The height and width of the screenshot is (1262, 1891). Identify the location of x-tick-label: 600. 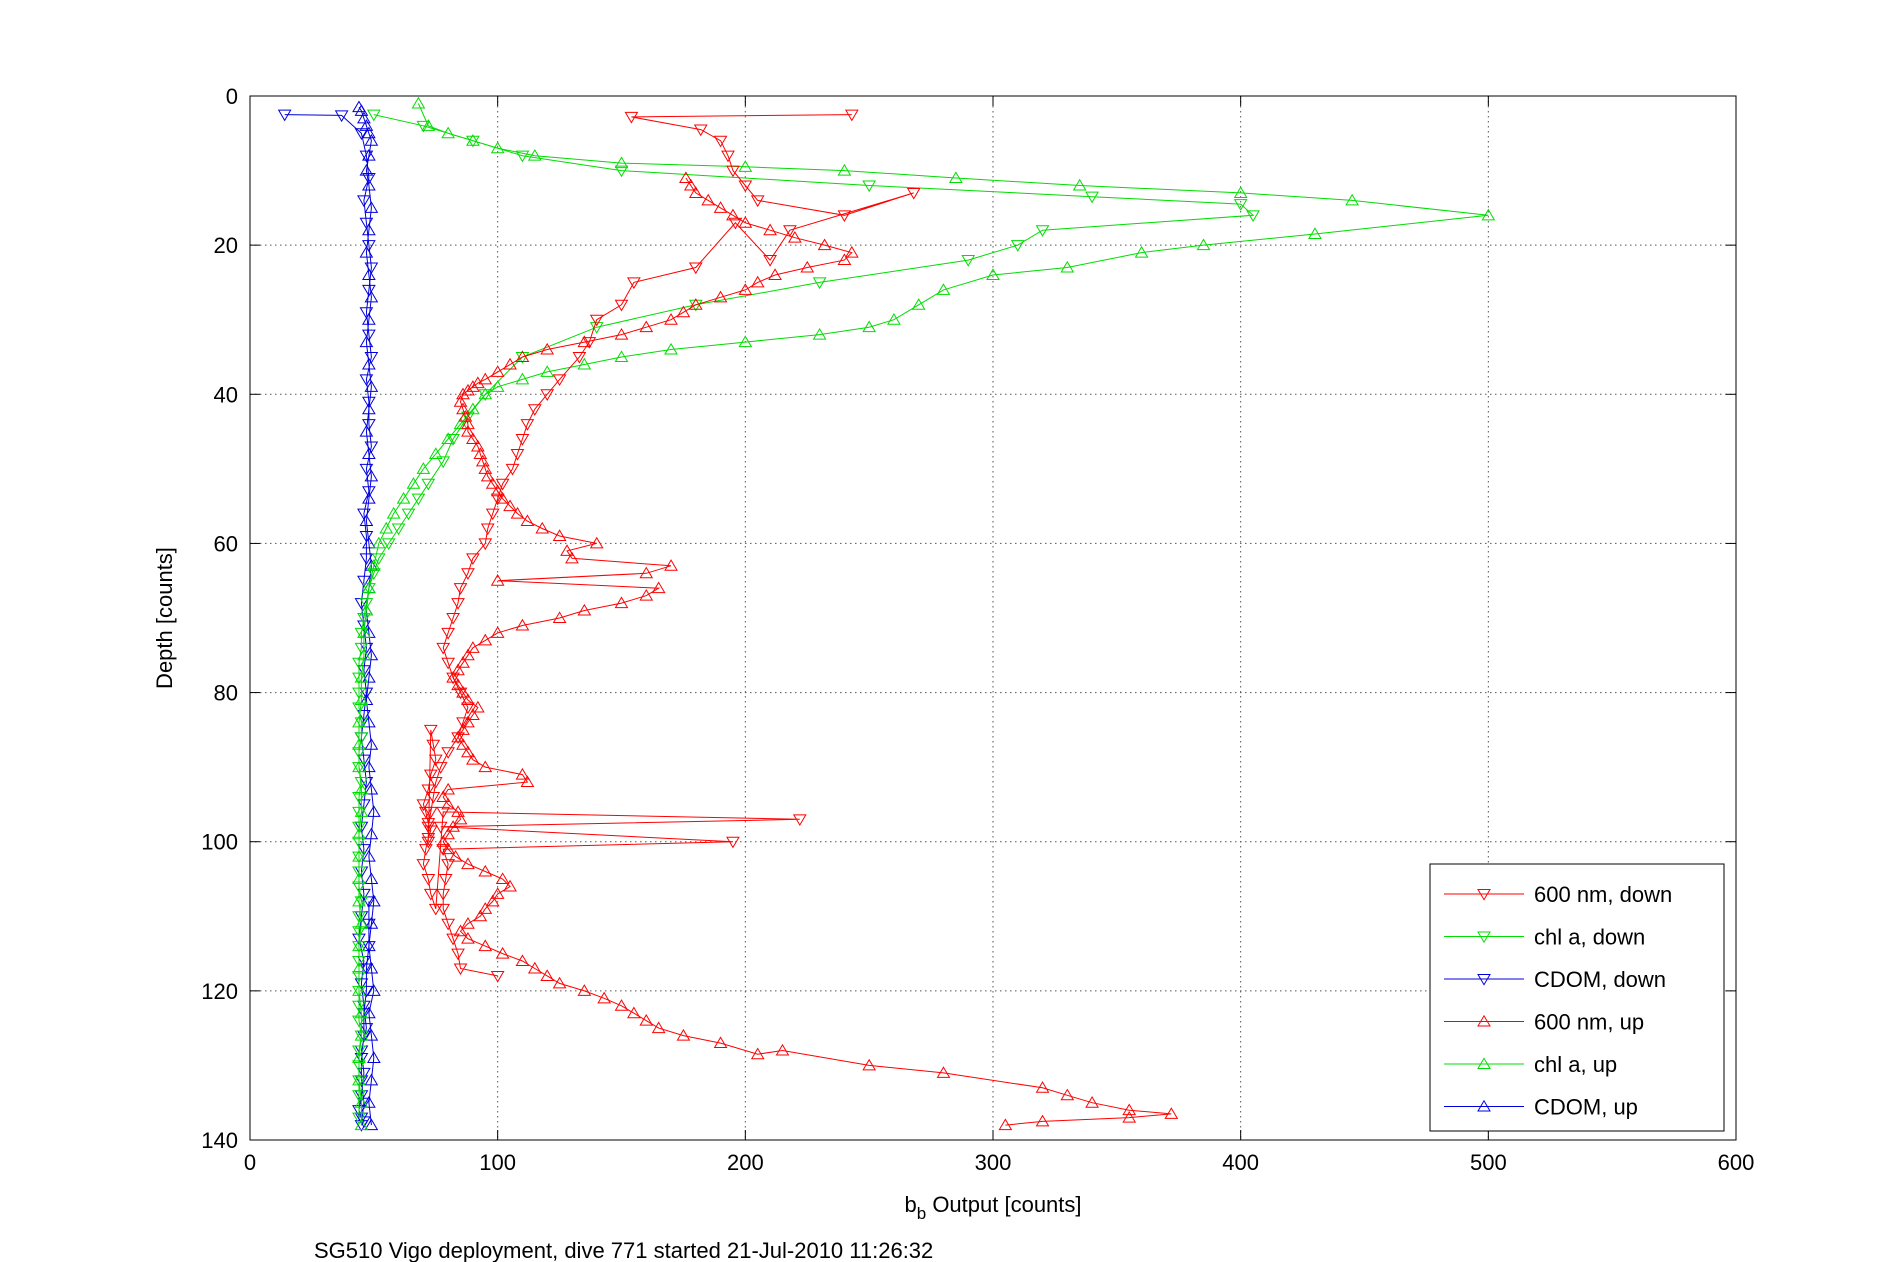
(1736, 1162).